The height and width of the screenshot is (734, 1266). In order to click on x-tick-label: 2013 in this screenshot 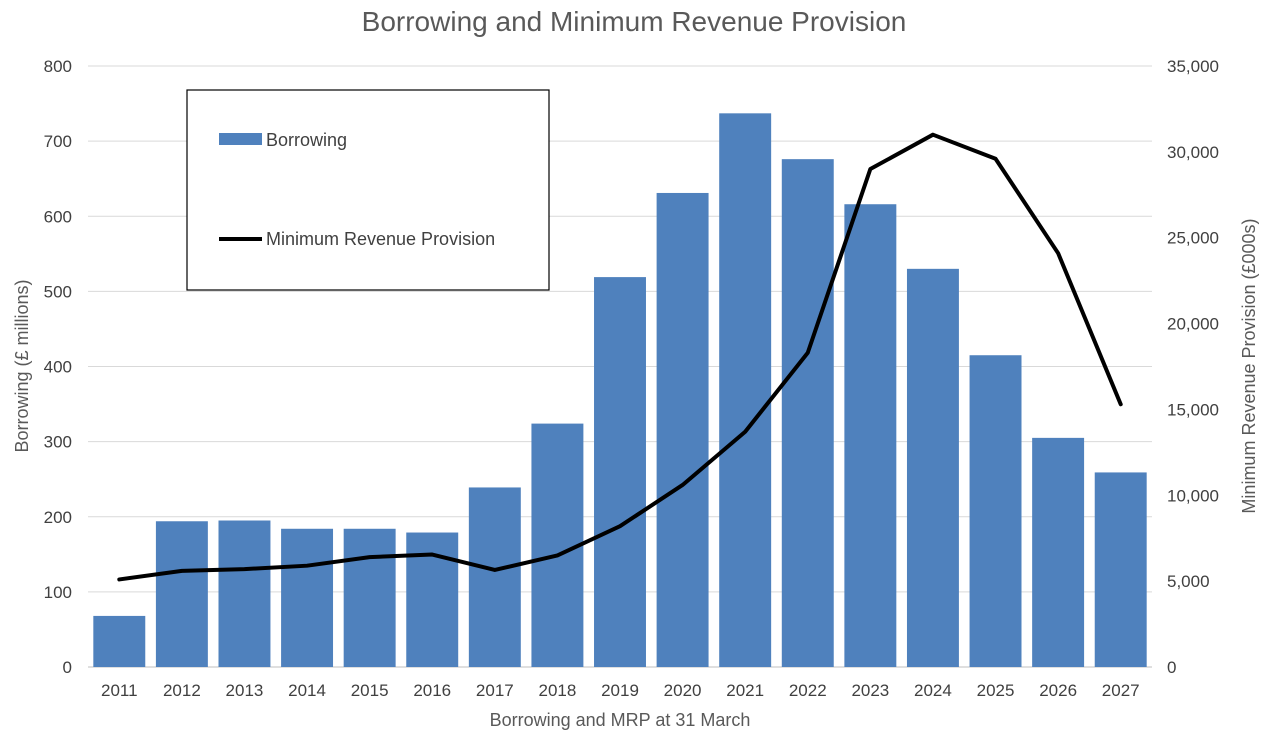, I will do `click(245, 690)`.